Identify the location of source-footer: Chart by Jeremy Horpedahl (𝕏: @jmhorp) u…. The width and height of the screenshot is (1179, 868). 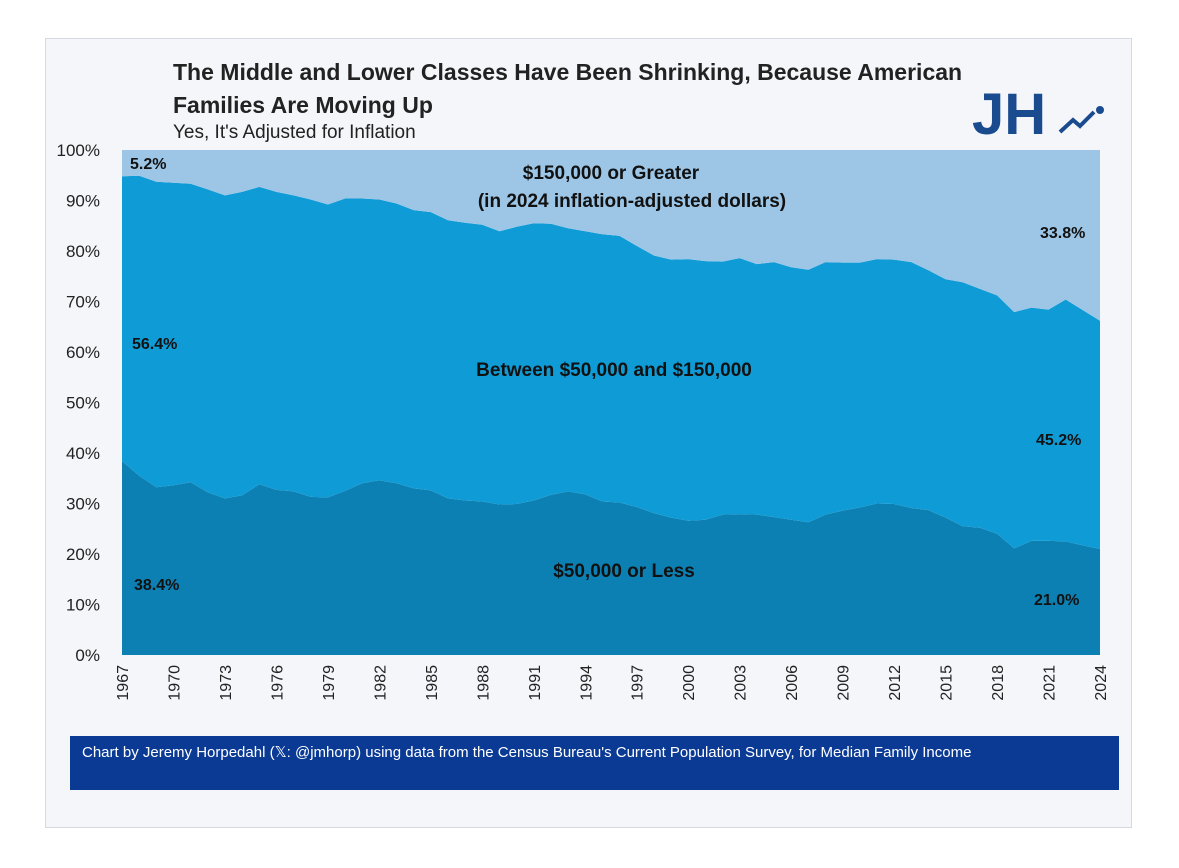
(594, 763).